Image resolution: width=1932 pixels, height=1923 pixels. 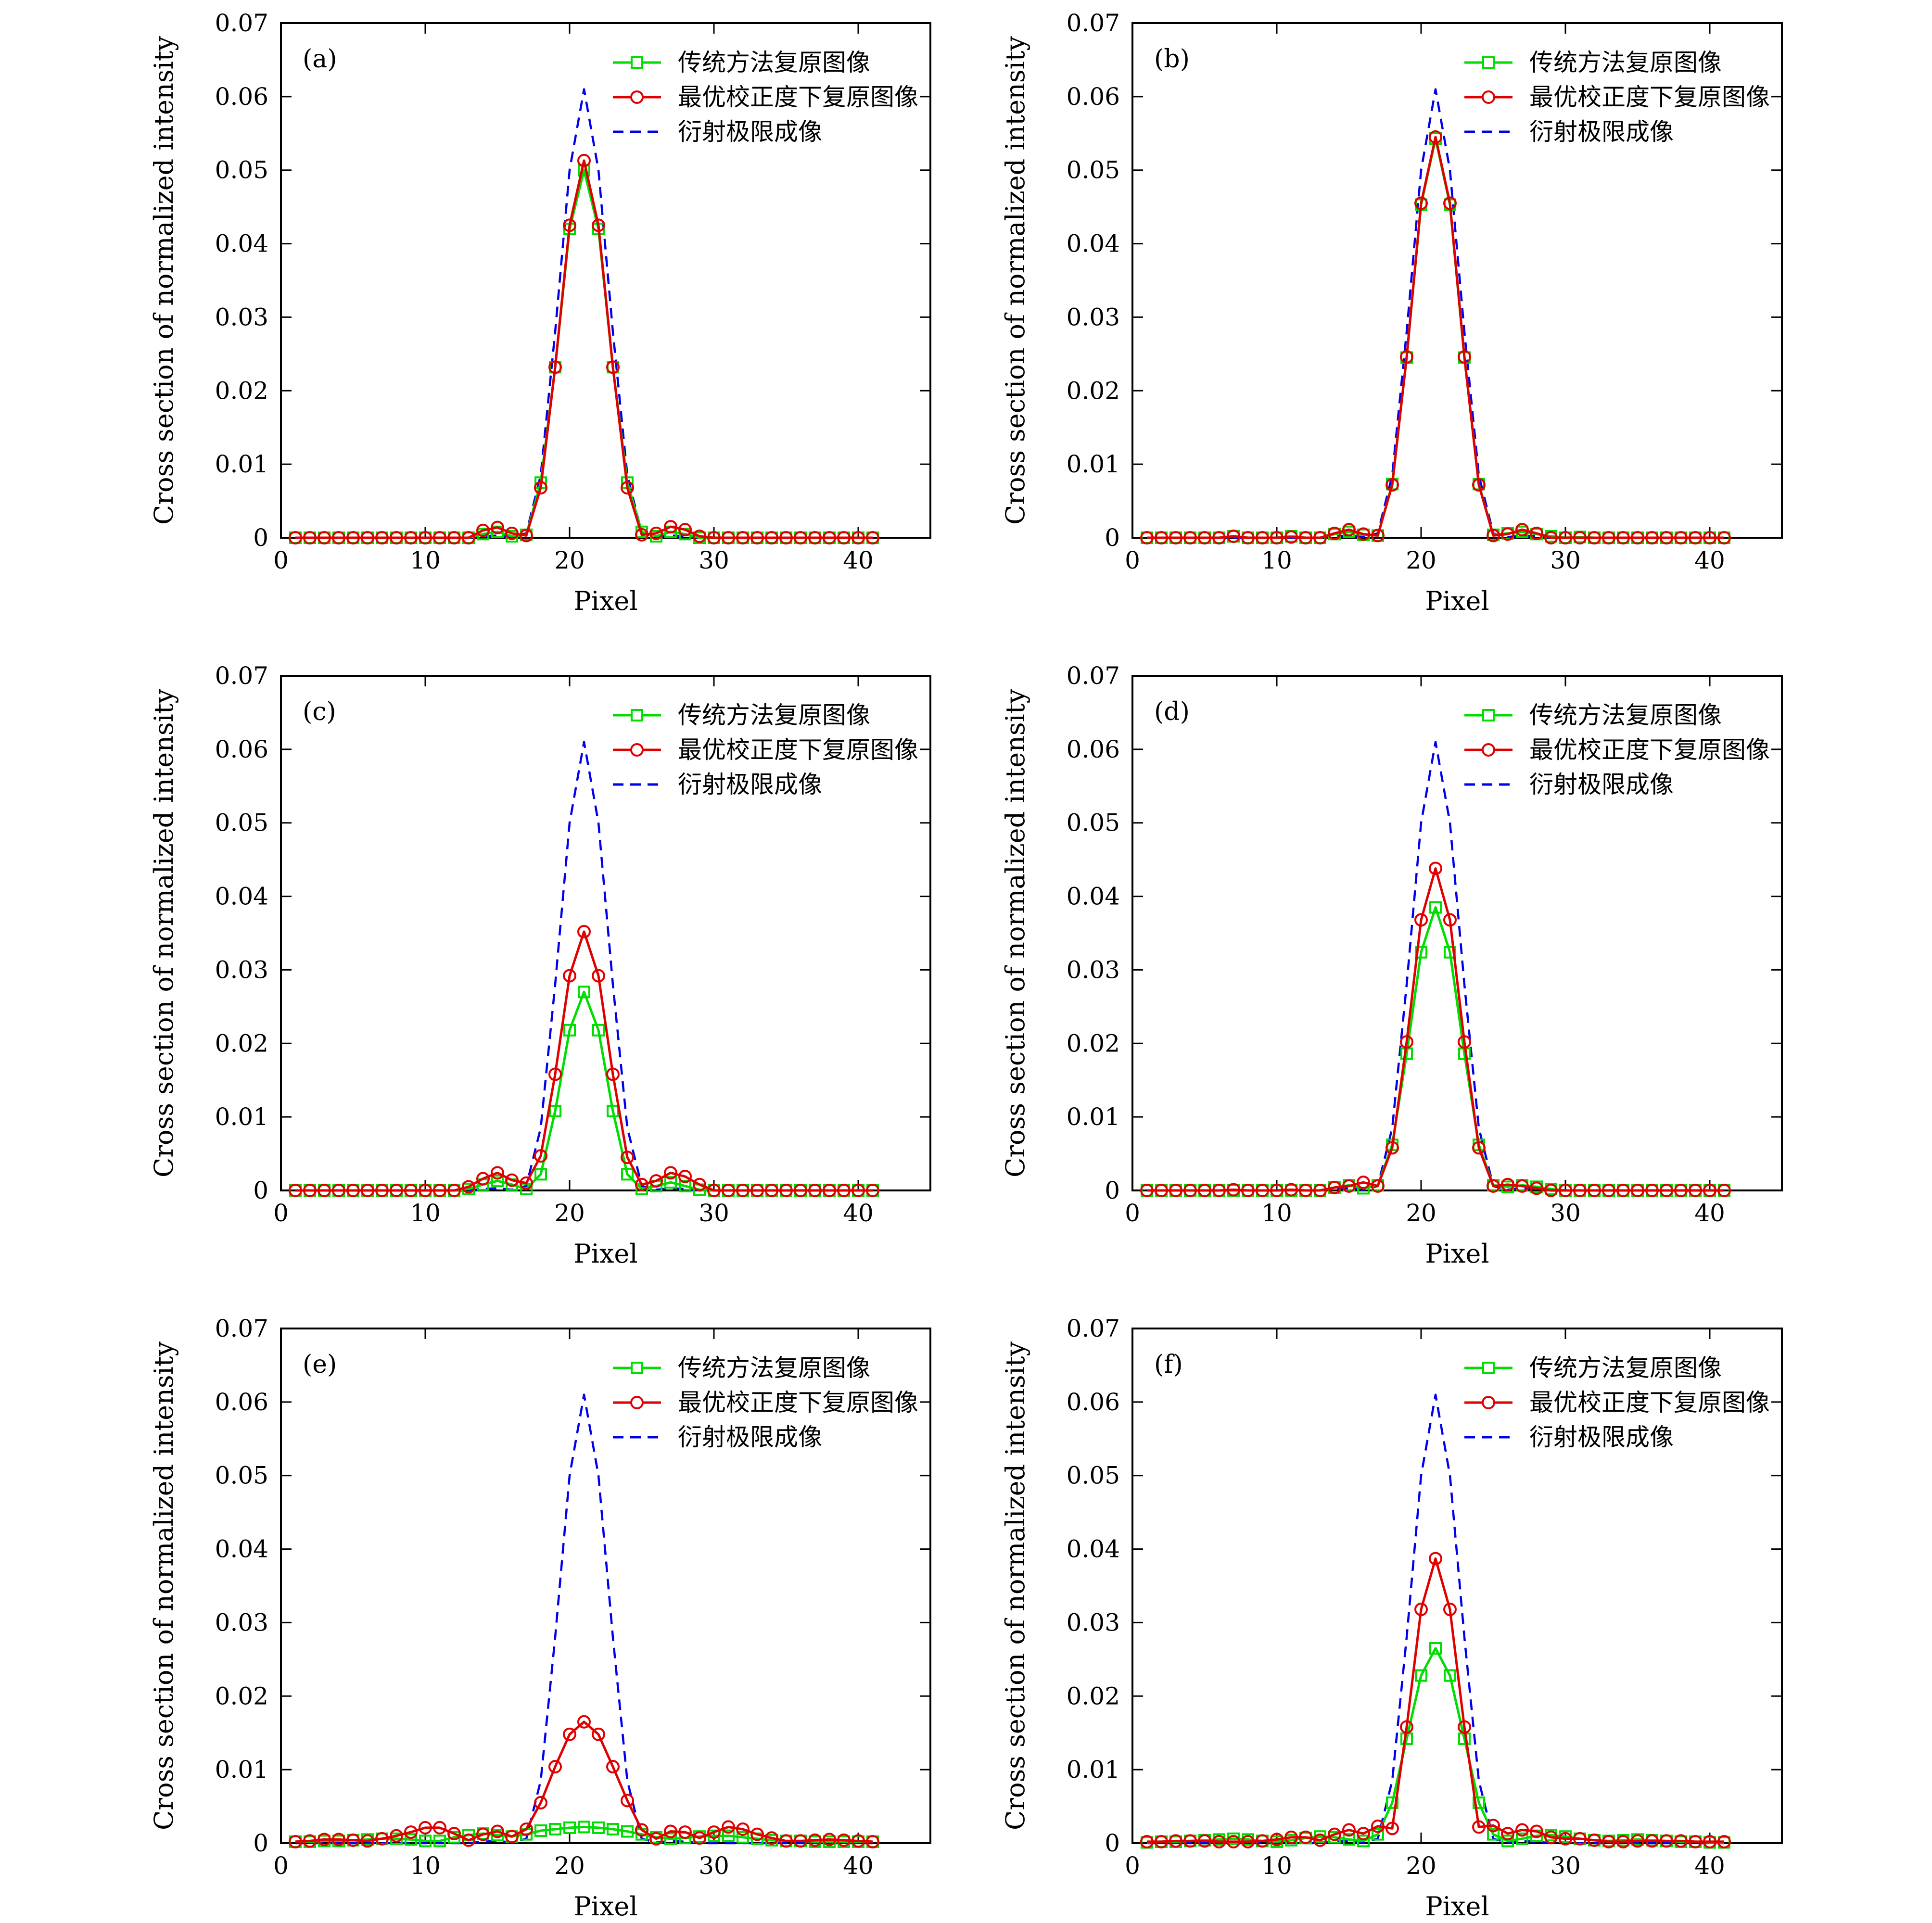 What do you see at coordinates (1649, 750) in the screenshot?
I see `legend-label: 最优校正度下复原图像` at bounding box center [1649, 750].